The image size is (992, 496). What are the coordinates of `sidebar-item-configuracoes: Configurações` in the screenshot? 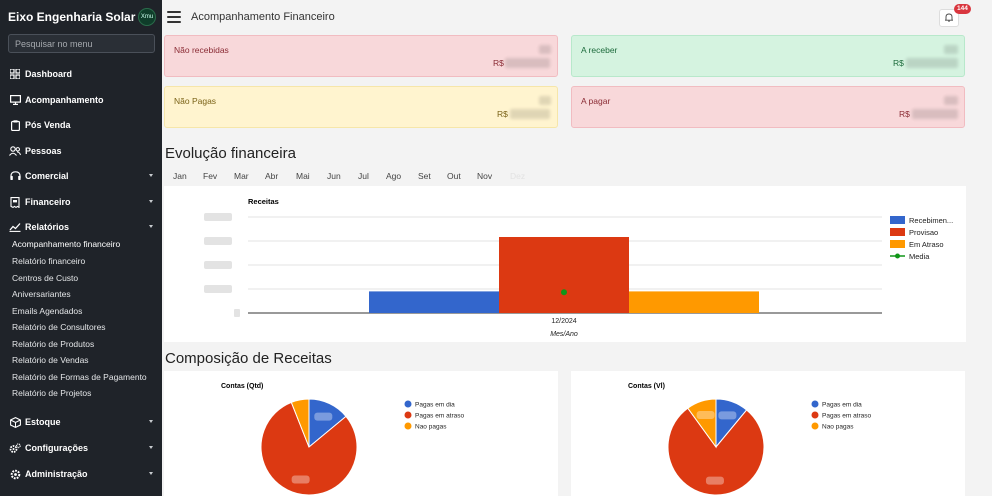 It's located at (81, 448).